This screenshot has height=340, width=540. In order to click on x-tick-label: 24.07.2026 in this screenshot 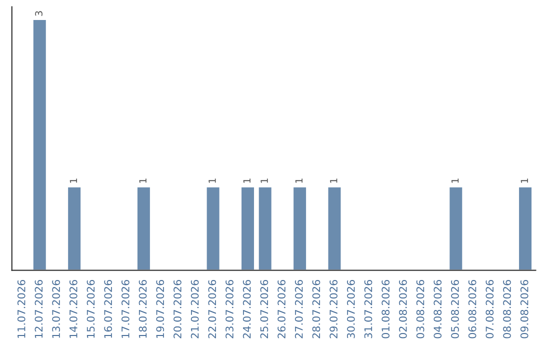, I will do `click(246, 309)`.